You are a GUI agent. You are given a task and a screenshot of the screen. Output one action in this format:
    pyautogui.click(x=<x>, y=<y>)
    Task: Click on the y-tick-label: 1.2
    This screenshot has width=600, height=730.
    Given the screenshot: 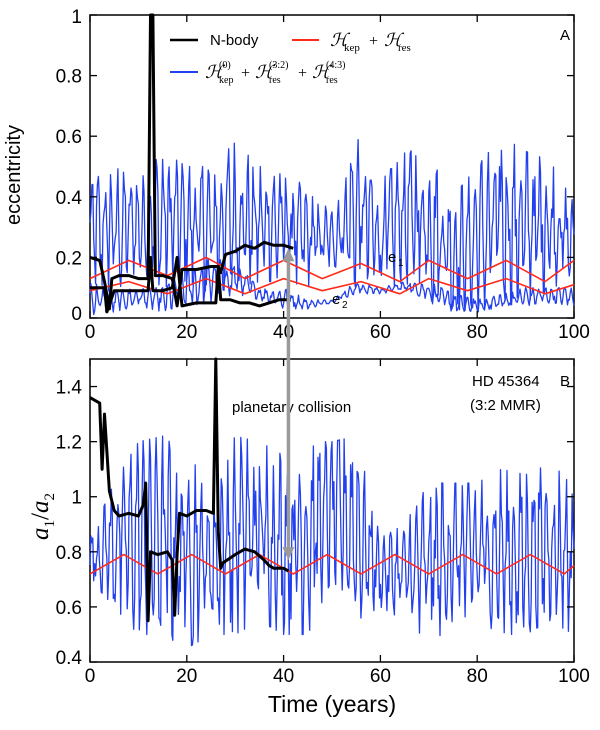 What is the action you would take?
    pyautogui.click(x=69, y=443)
    